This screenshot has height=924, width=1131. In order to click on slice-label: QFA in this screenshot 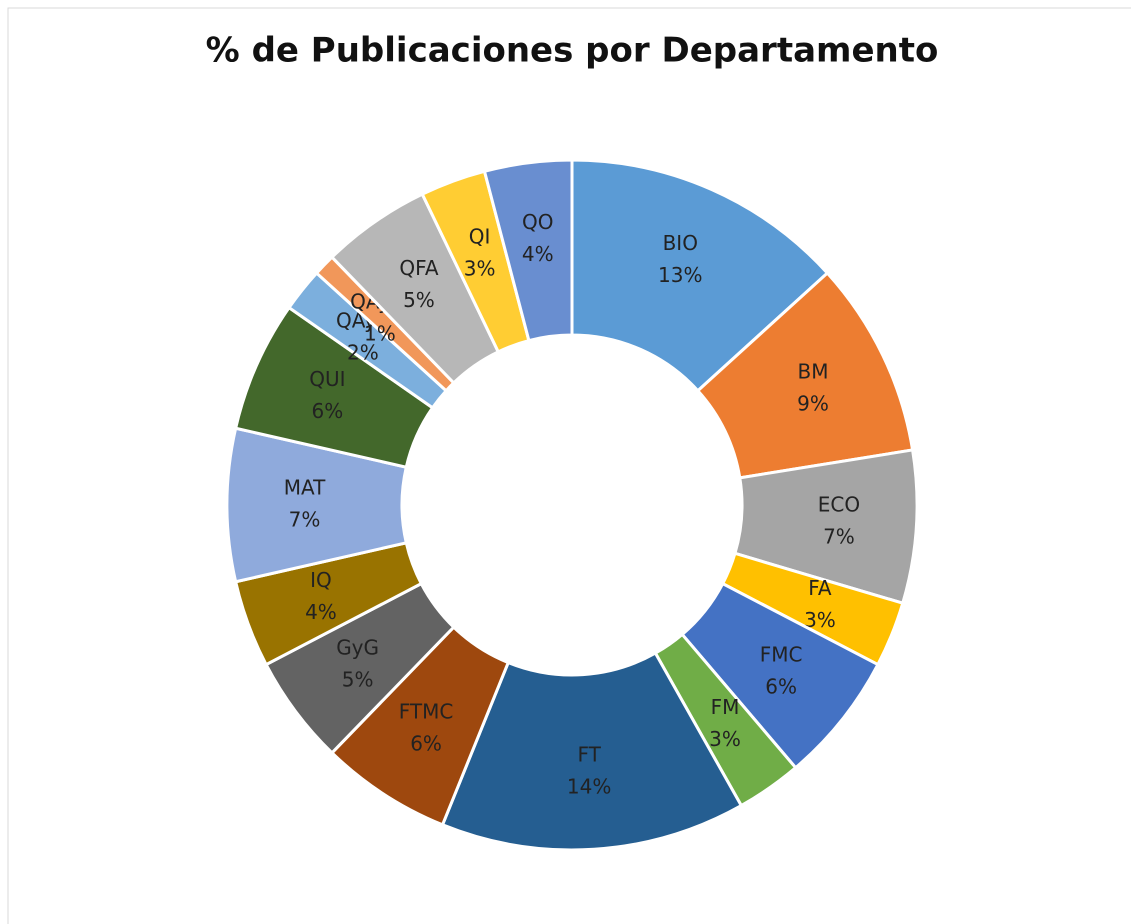, I will do `click(418, 268)`.